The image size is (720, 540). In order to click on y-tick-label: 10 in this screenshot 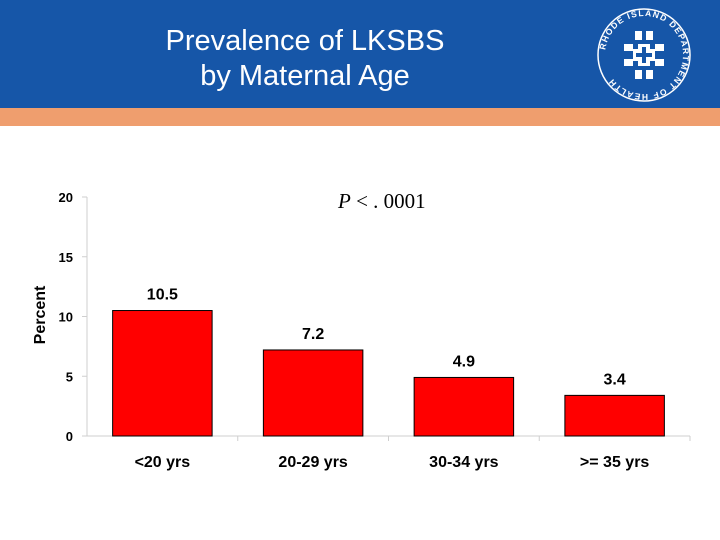, I will do `click(66, 317)`.